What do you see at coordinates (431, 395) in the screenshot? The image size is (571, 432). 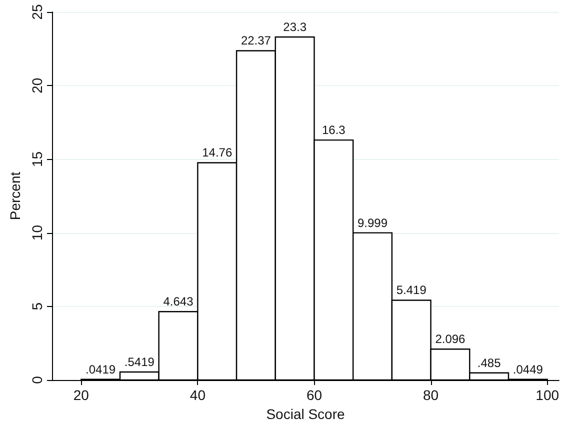 I see `x-tick-label: 80` at bounding box center [431, 395].